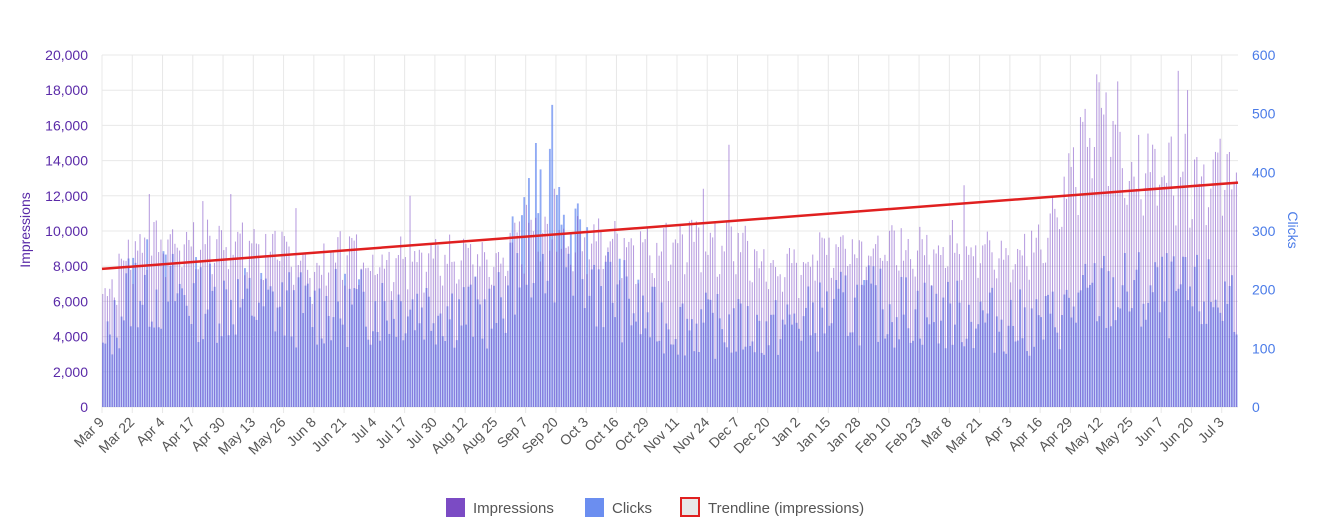 The width and height of the screenshot is (1321, 531). What do you see at coordinates (66, 125) in the screenshot?
I see `y-left-tick-label: 16,000` at bounding box center [66, 125].